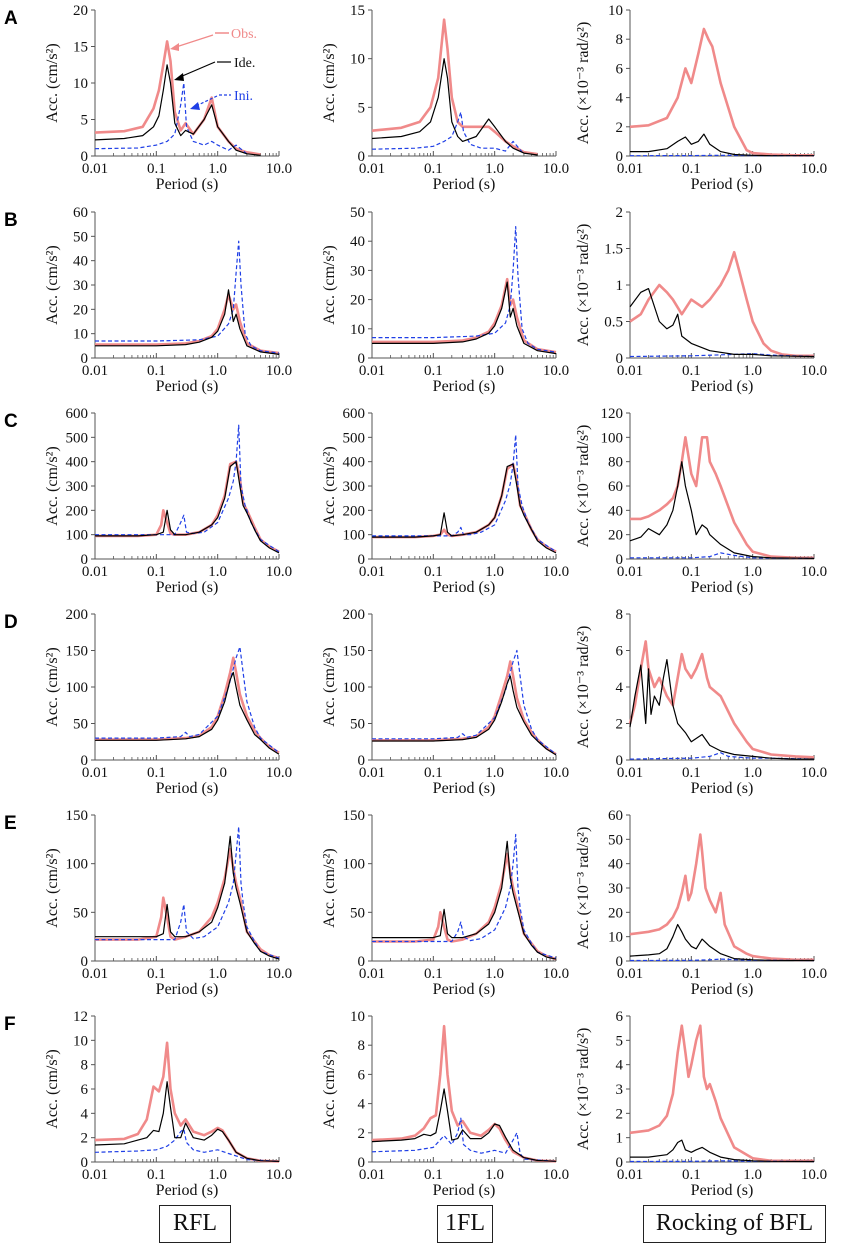 This screenshot has height=1252, width=851. I want to click on y-tick-label: 6, so click(620, 1017).